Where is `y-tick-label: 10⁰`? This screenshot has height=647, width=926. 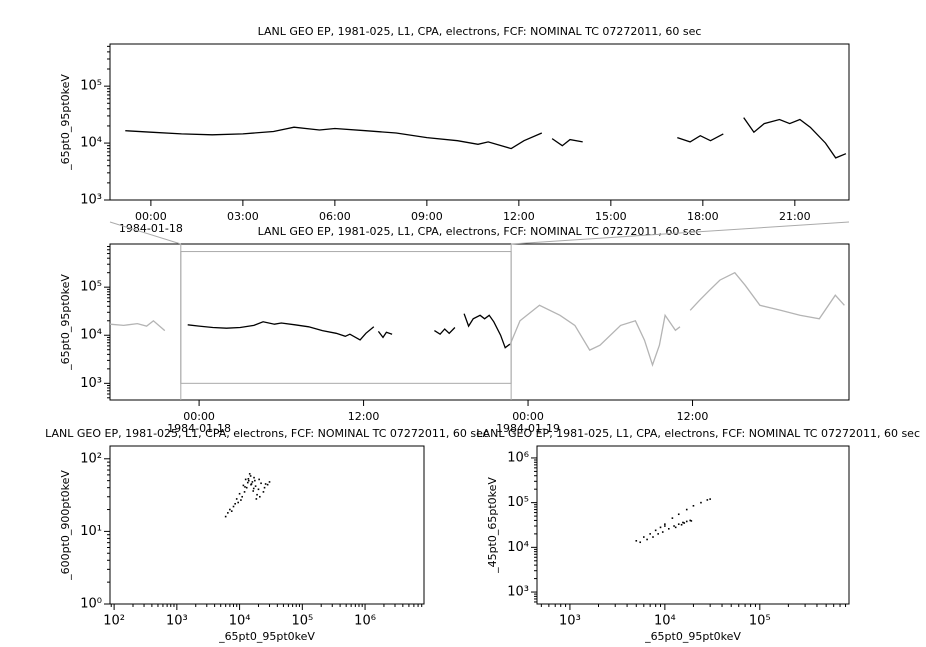 y-tick-label: 10⁰ is located at coordinates (91, 604).